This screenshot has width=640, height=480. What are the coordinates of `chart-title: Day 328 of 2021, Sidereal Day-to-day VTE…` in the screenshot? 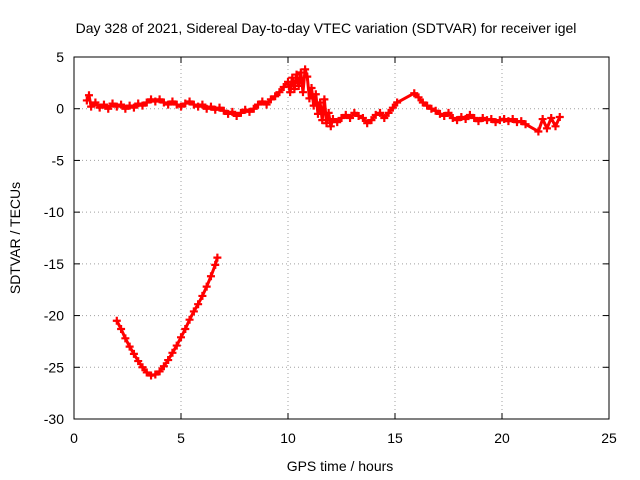 It's located at (326, 28).